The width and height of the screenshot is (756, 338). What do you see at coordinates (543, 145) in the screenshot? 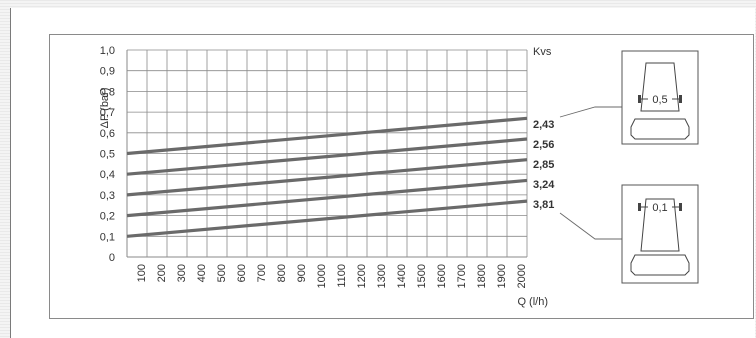
I see `kvs-label: 2,56` at bounding box center [543, 145].